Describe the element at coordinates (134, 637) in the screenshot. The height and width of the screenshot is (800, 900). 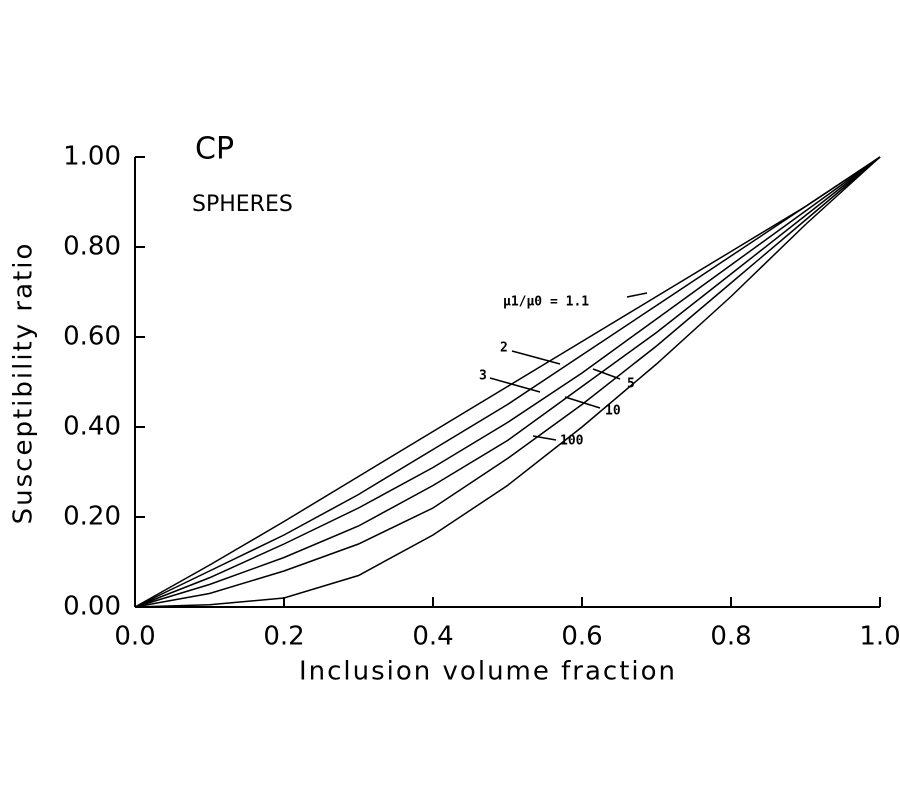
I see `x-tick-label: 0.0` at that location.